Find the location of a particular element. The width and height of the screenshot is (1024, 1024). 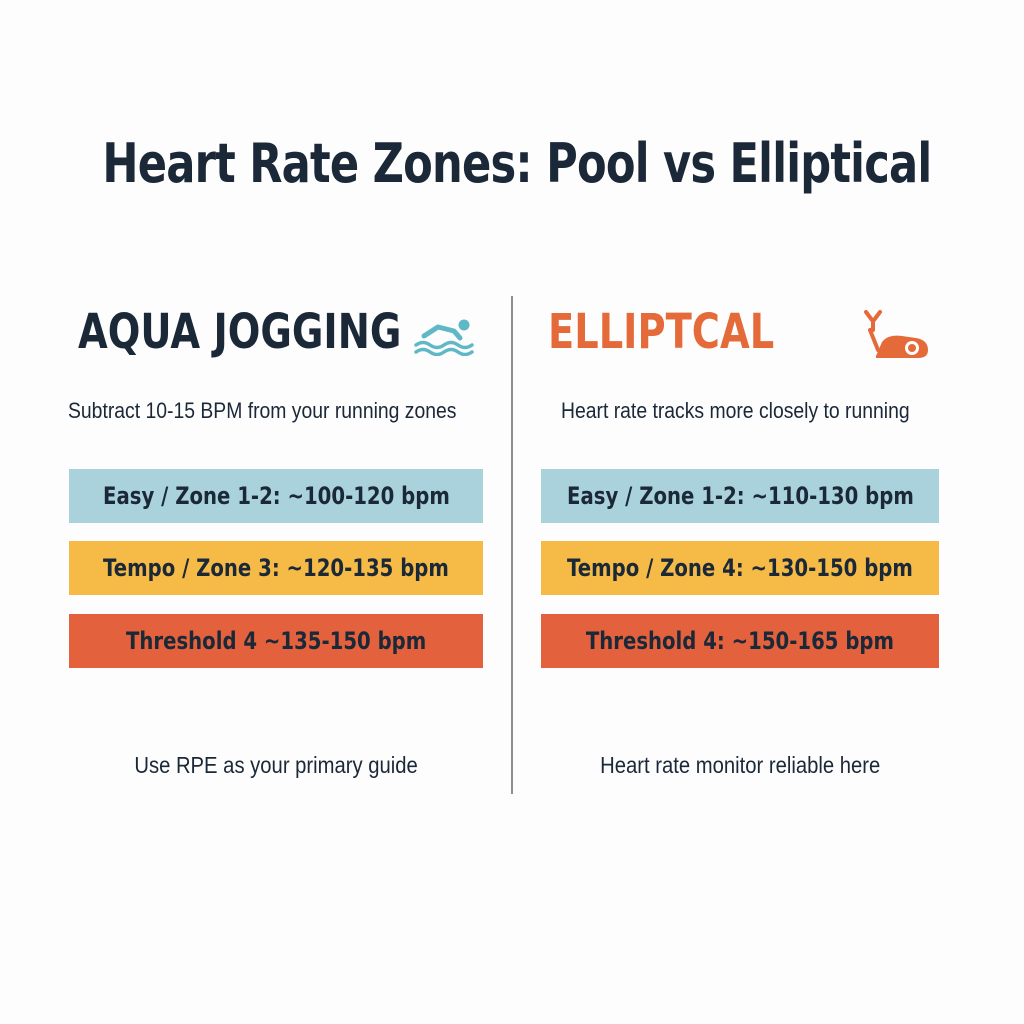

elliptical-footer: Heart rate monitor reliable here is located at coordinates (740, 765).